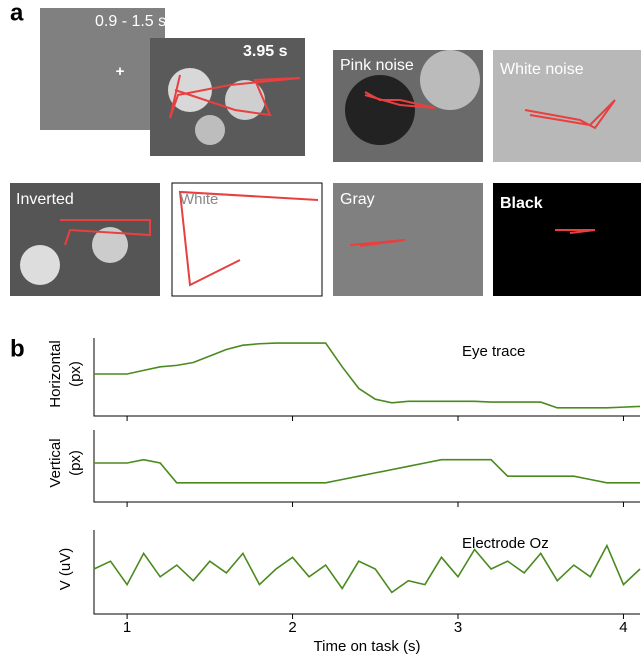 This screenshot has height=659, width=641. What do you see at coordinates (265, 51) in the screenshot?
I see `timing: 3.95 s` at bounding box center [265, 51].